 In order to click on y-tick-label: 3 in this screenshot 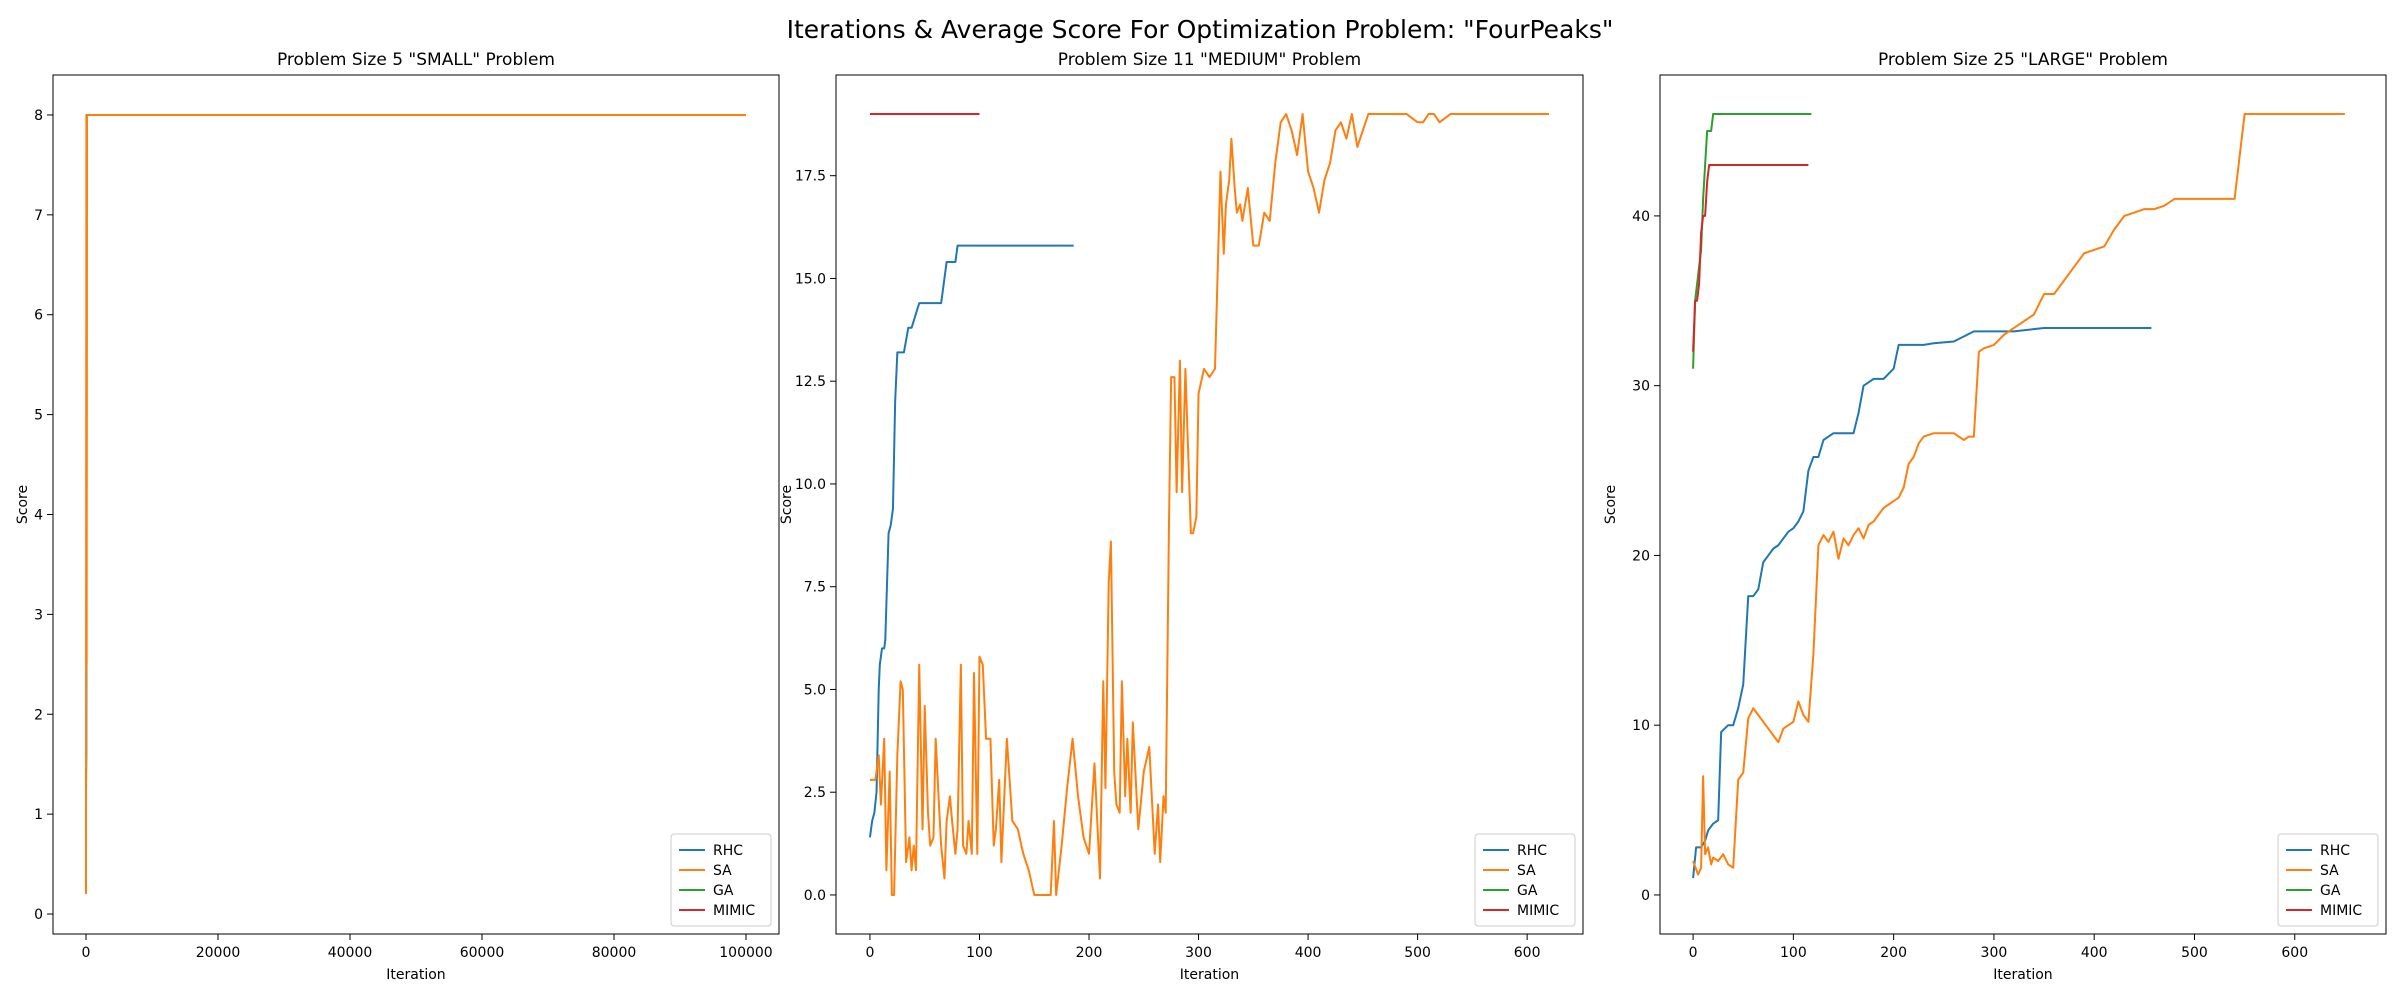, I will do `click(38, 615)`.